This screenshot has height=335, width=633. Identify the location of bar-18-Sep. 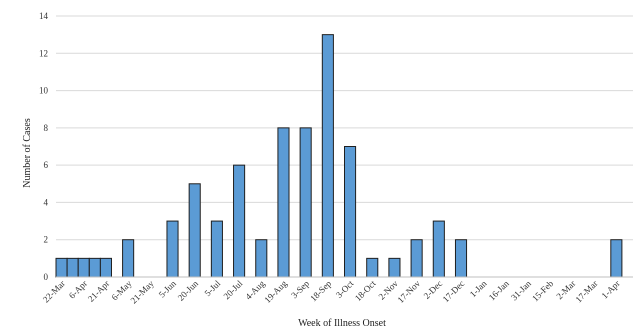
(327, 156).